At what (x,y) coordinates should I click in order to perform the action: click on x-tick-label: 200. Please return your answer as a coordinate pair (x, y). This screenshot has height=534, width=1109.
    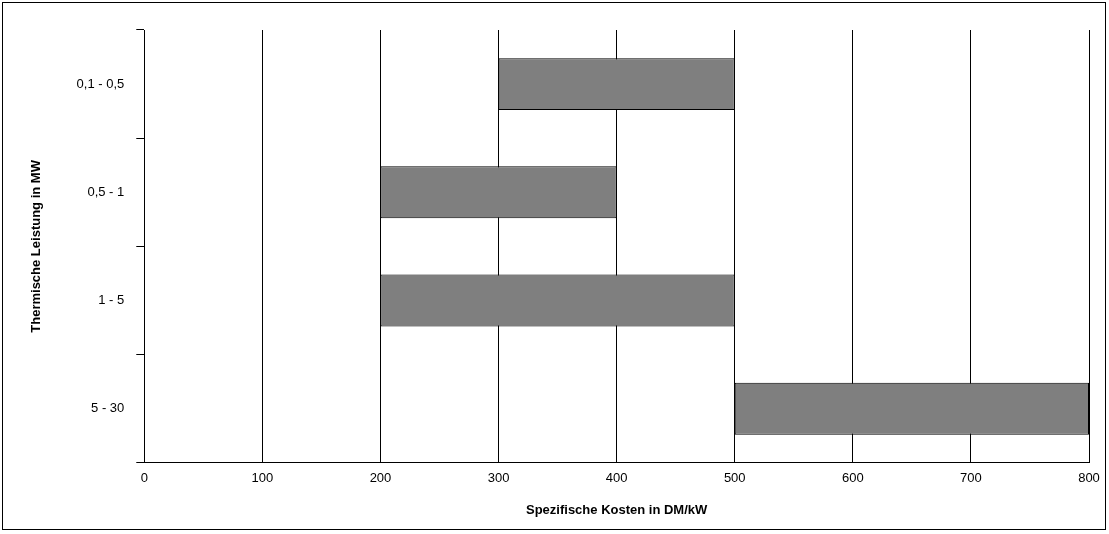
    Looking at the image, I should click on (380, 478).